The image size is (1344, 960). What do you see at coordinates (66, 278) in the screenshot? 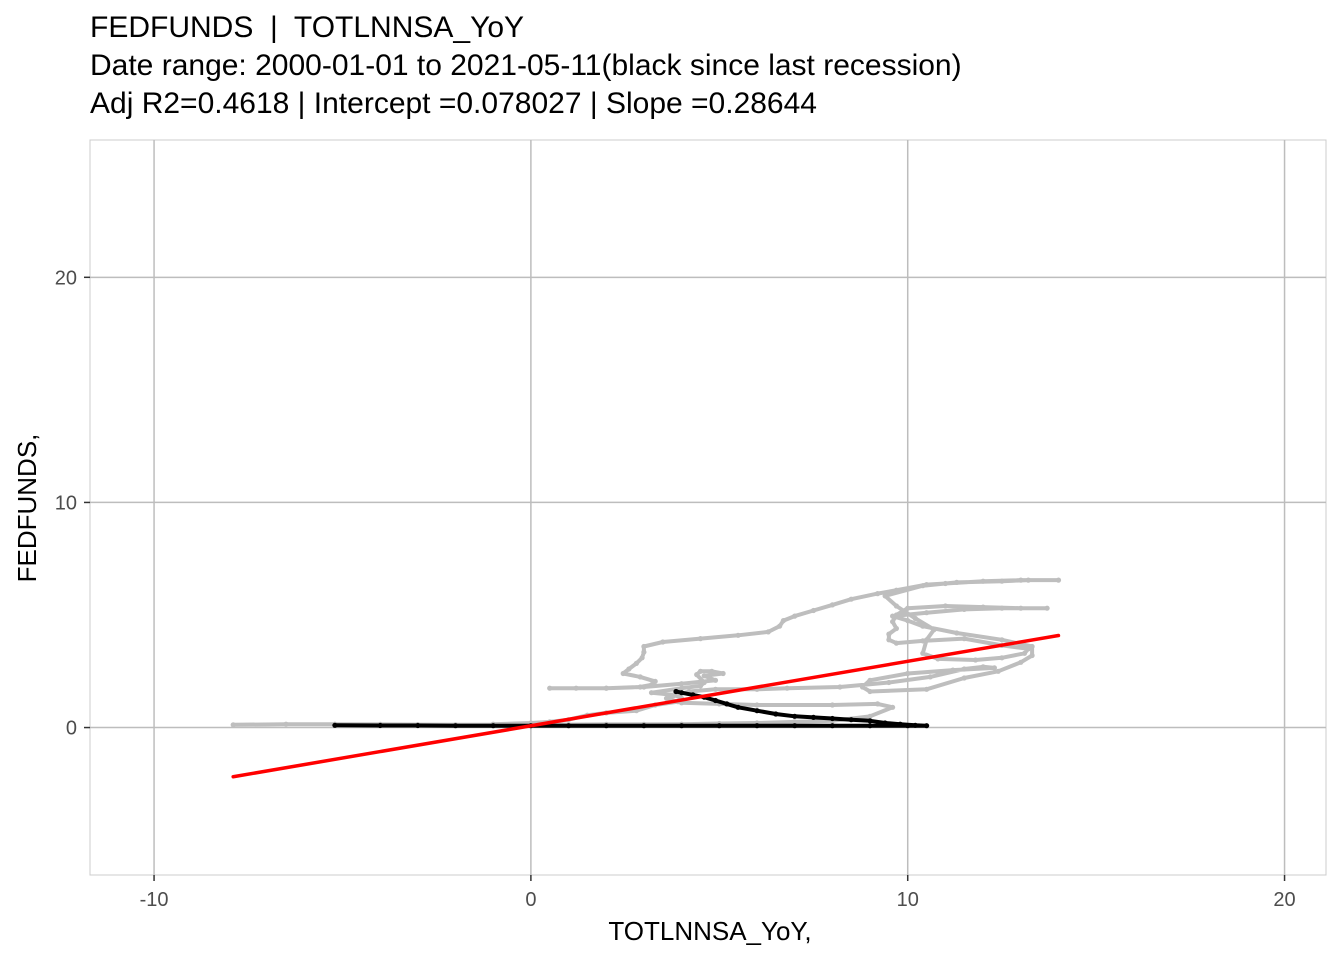
I see `y-tick-label: 20` at bounding box center [66, 278].